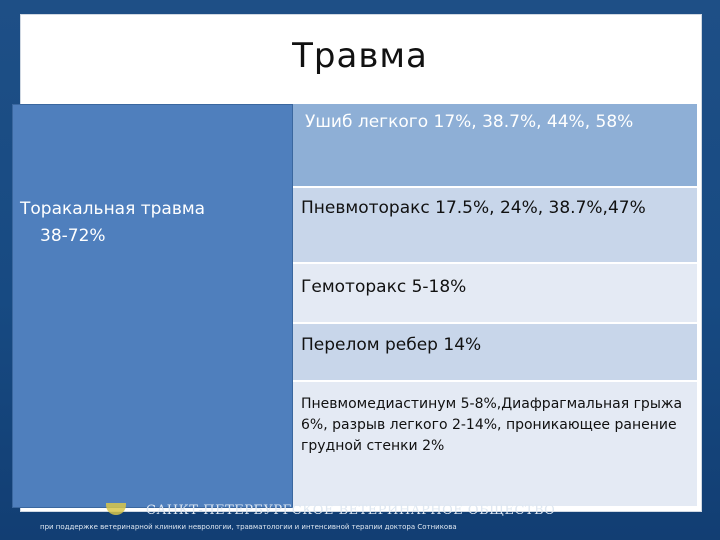 The width and height of the screenshot is (720, 540). Describe the element at coordinates (150, 223) in the screenshot. I see `category-label: Торакальная травма 38-72%` at that location.